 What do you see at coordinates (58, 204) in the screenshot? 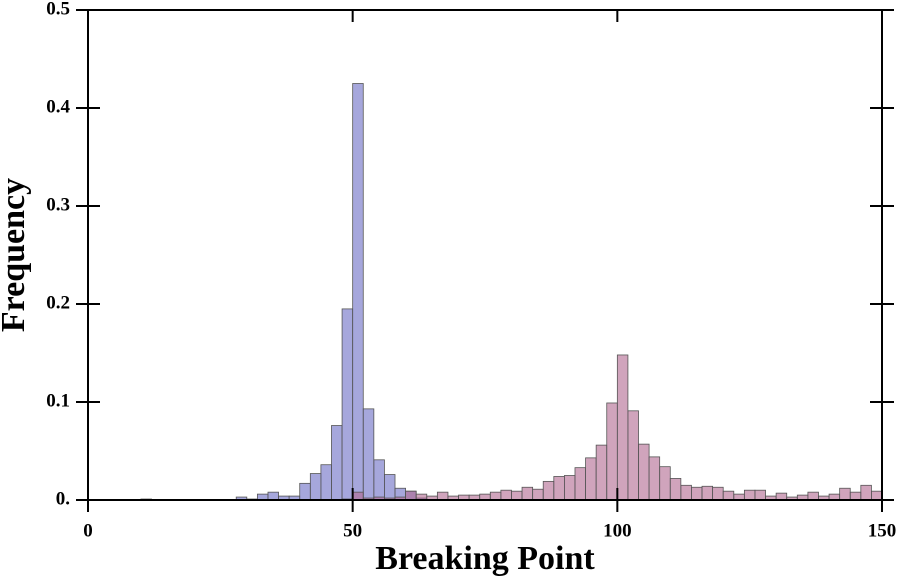
I see `y-tick-label: 0.3` at bounding box center [58, 204].